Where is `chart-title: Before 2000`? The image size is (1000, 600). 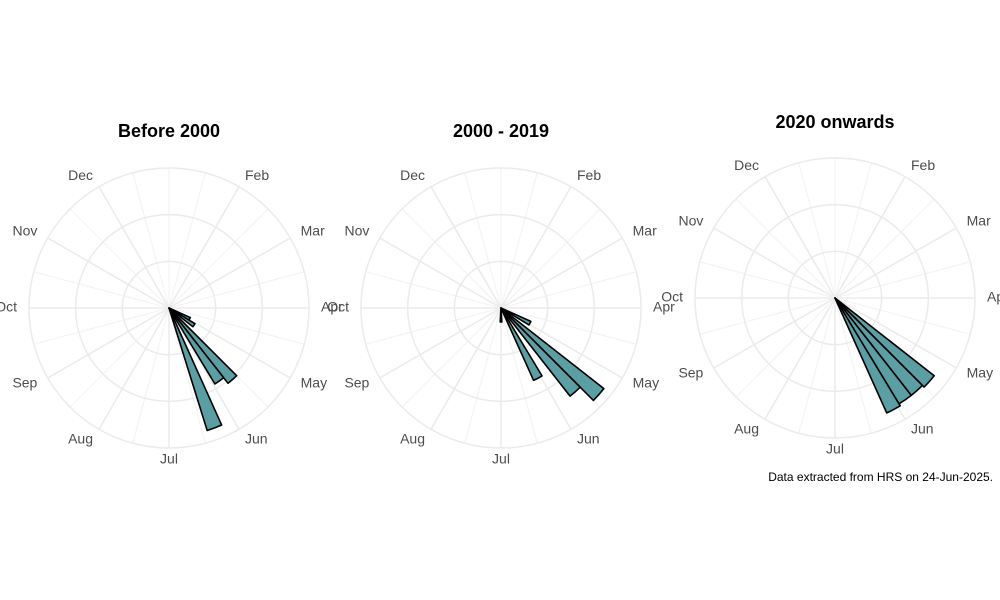
chart-title: Before 2000 is located at coordinates (169, 131).